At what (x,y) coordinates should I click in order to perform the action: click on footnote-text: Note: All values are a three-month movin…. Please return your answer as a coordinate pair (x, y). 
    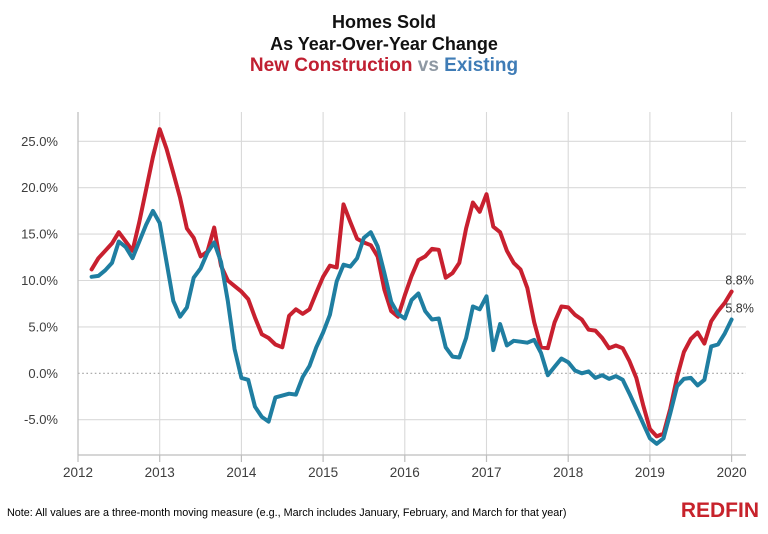
    Looking at the image, I should click on (287, 513).